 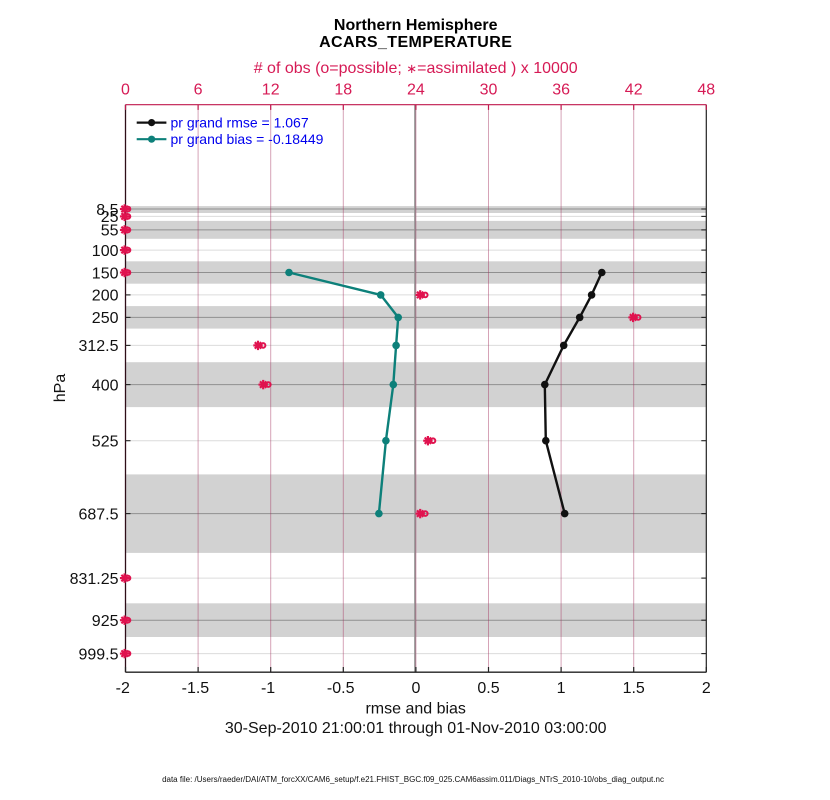 I want to click on svg-text: -1, so click(x=268, y=688).